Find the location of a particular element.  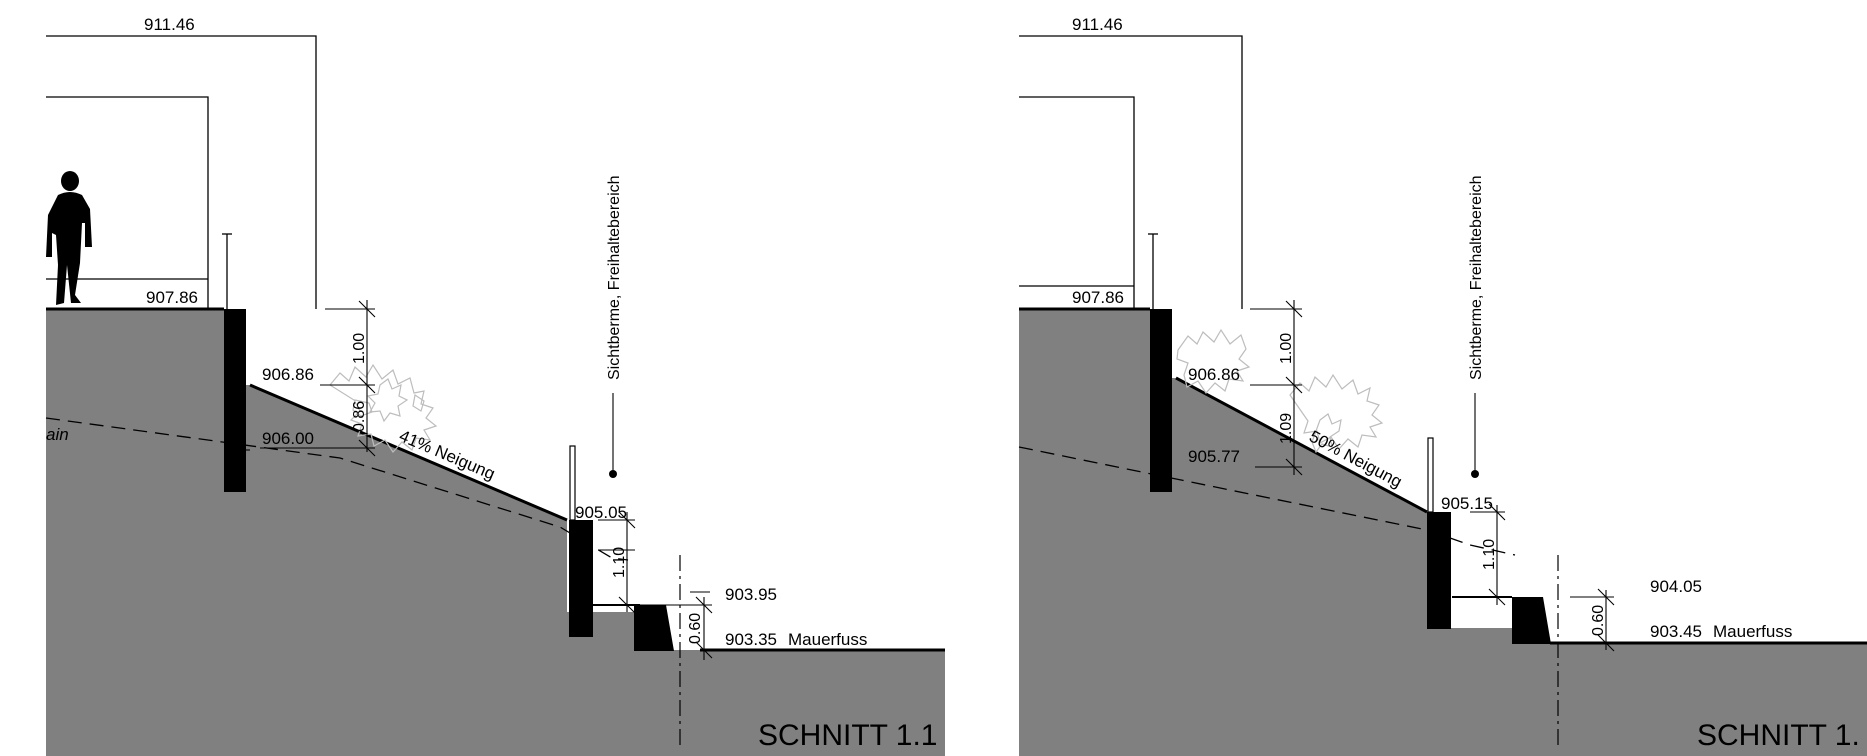

slope-line-left is located at coordinates (408, 452).